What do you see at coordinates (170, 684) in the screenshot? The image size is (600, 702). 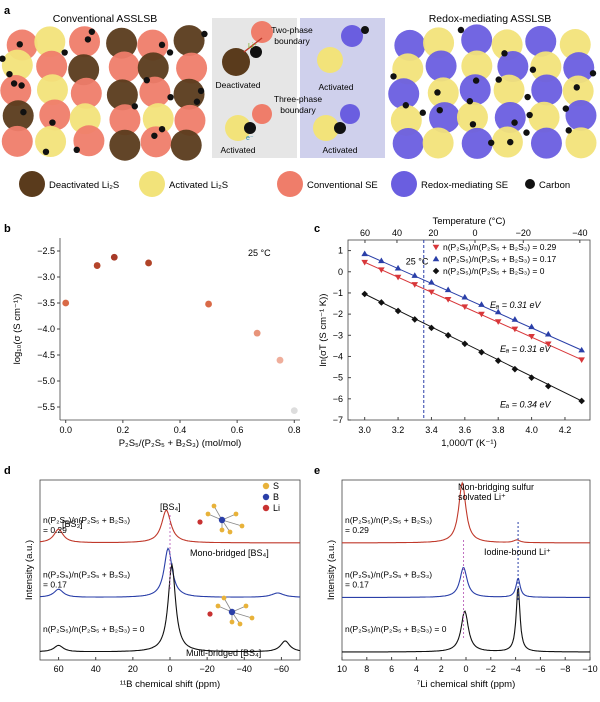 I see `x-axis-label: ¹¹B chemical shift (ppm)` at bounding box center [170, 684].